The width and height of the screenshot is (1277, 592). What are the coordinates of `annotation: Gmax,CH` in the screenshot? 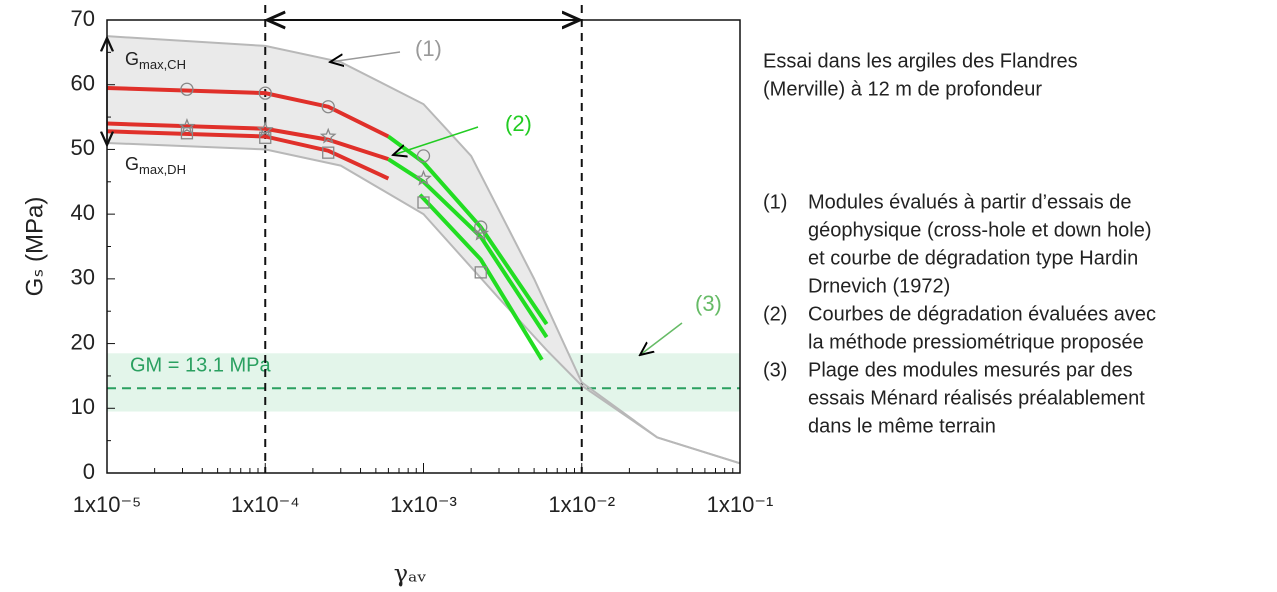 It's located at (155, 61).